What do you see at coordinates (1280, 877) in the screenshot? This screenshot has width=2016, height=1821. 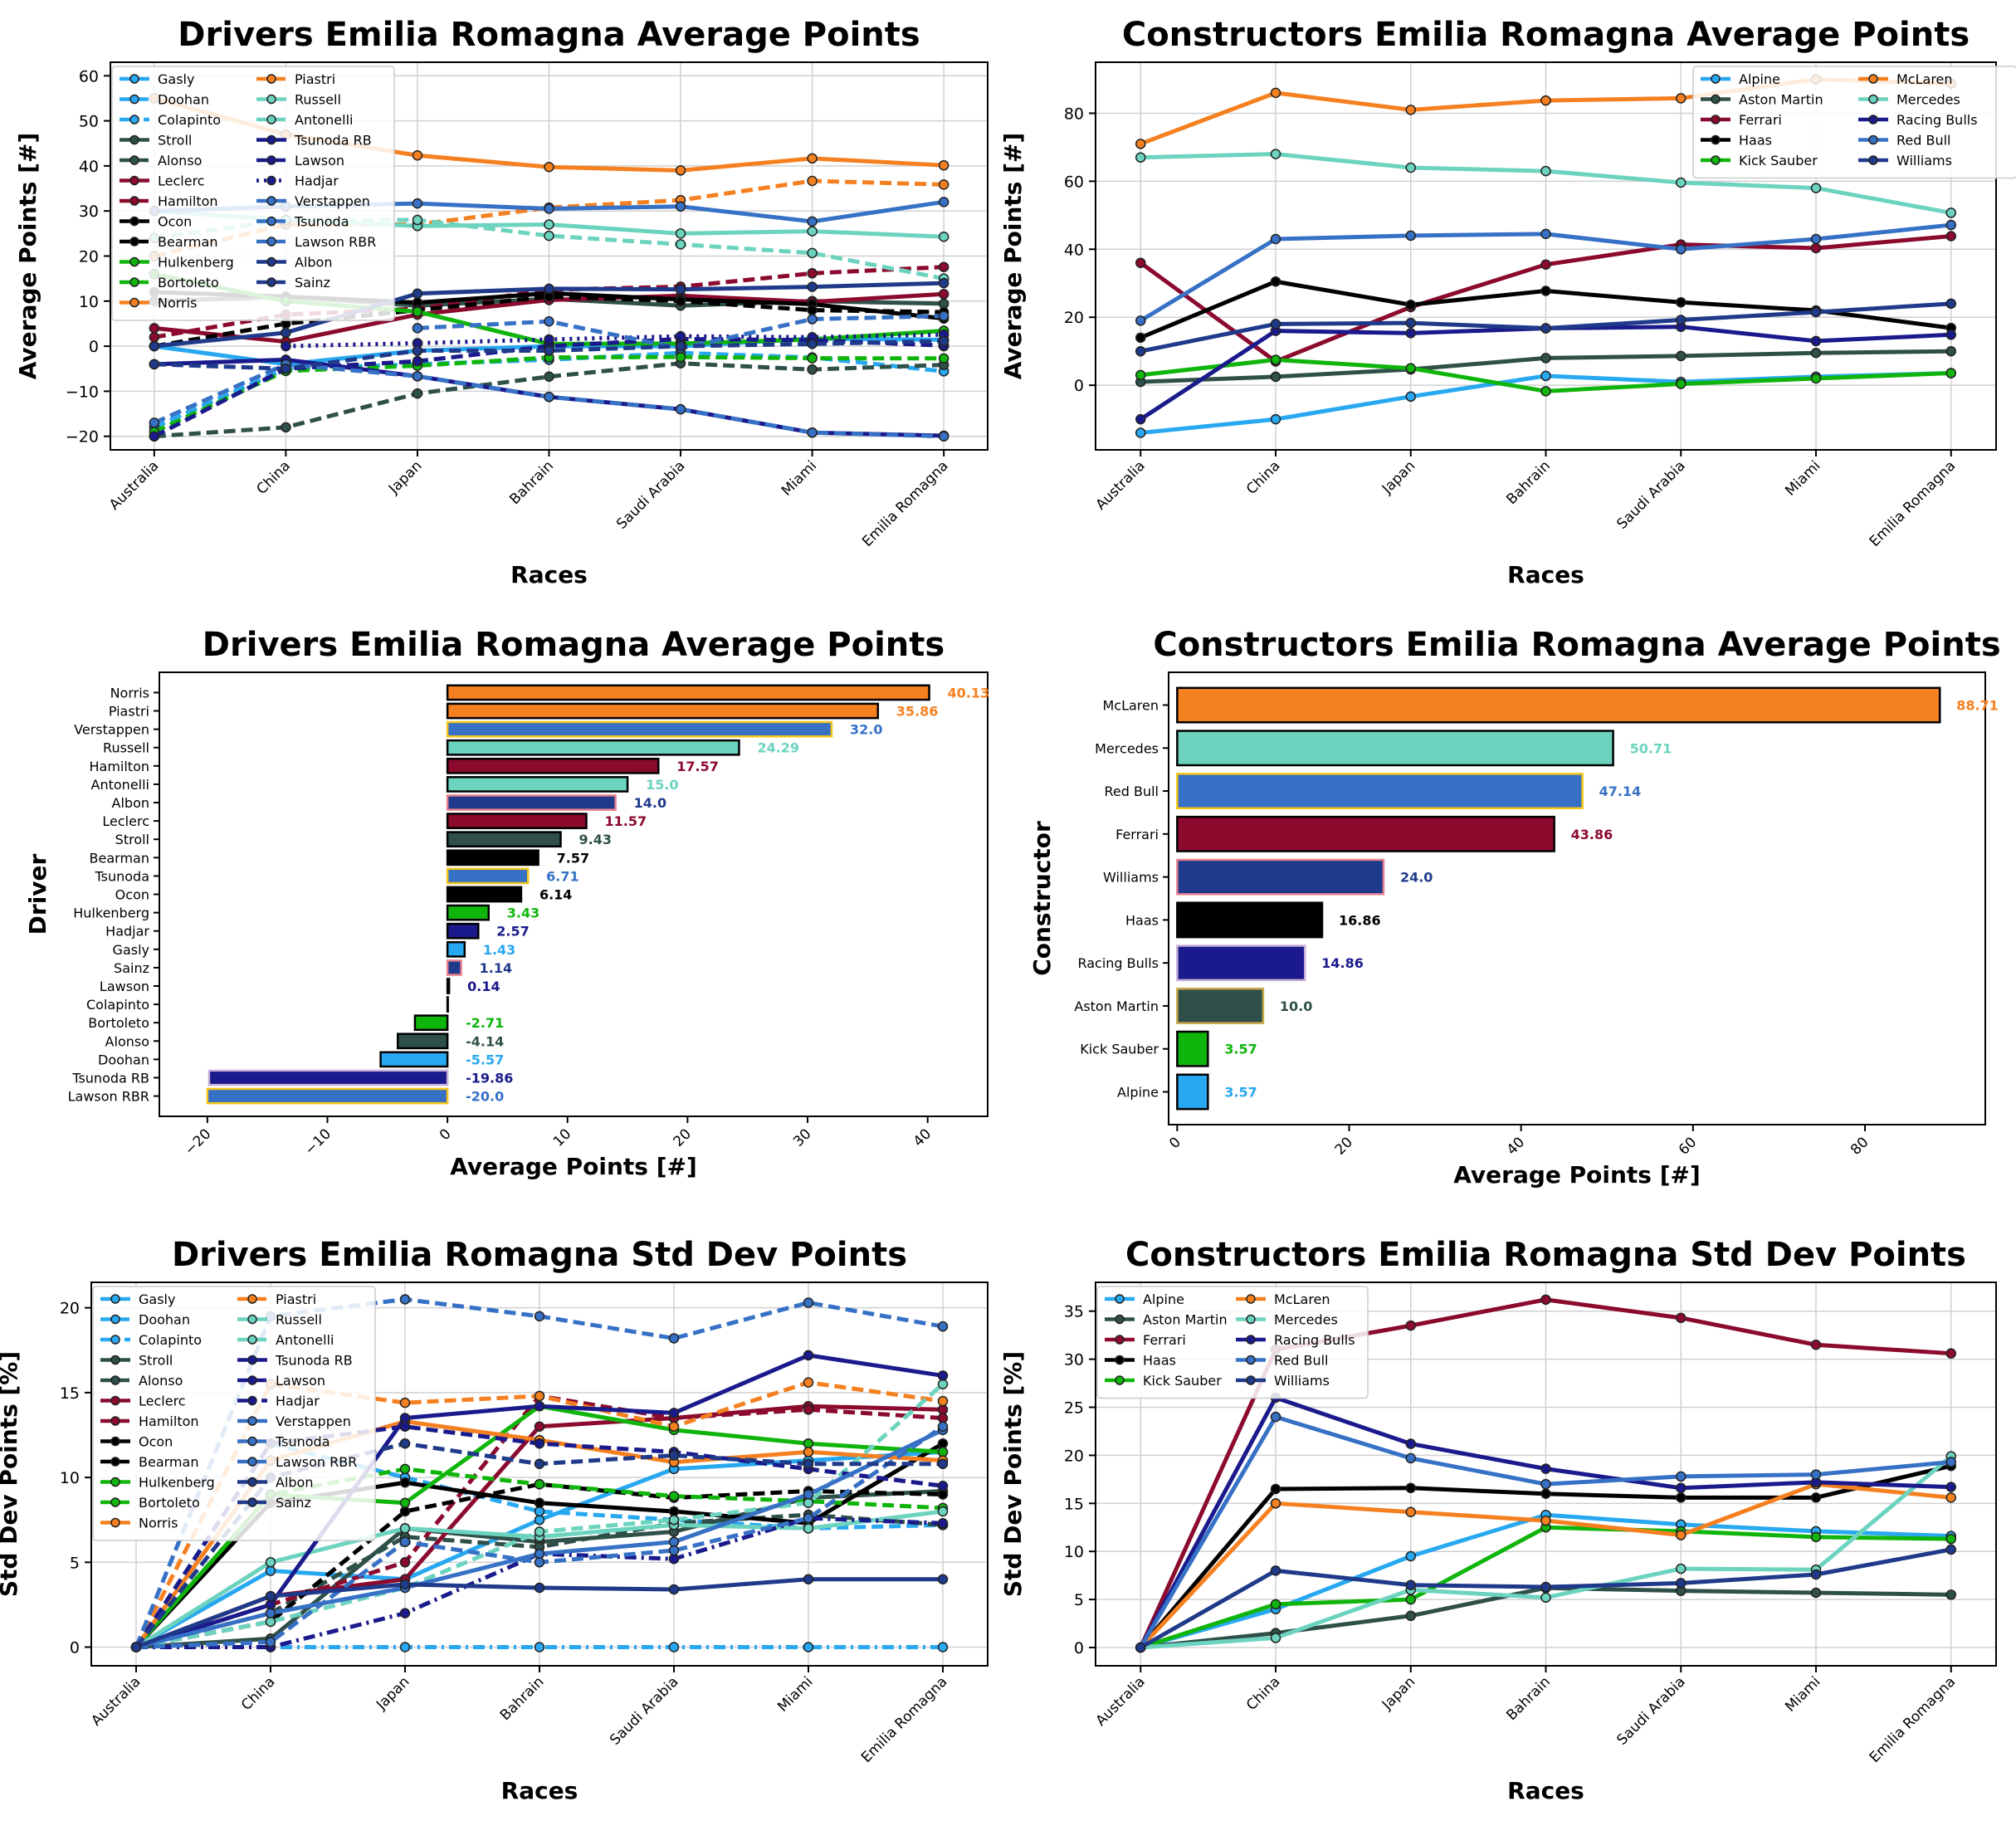 I see `bar-williams` at bounding box center [1280, 877].